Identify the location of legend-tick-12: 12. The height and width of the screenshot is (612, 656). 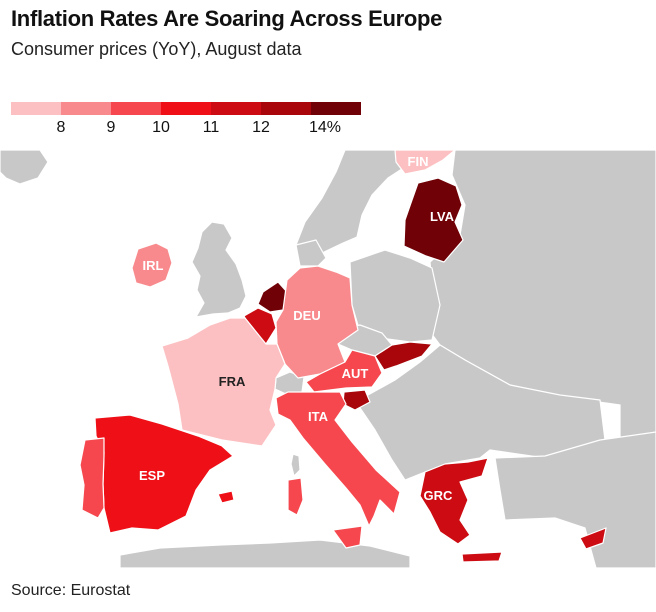
(261, 127).